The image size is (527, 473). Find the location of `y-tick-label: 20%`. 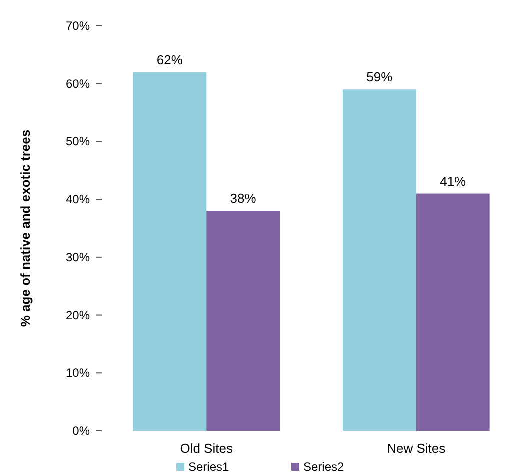

y-tick-label: 20% is located at coordinates (78, 315).